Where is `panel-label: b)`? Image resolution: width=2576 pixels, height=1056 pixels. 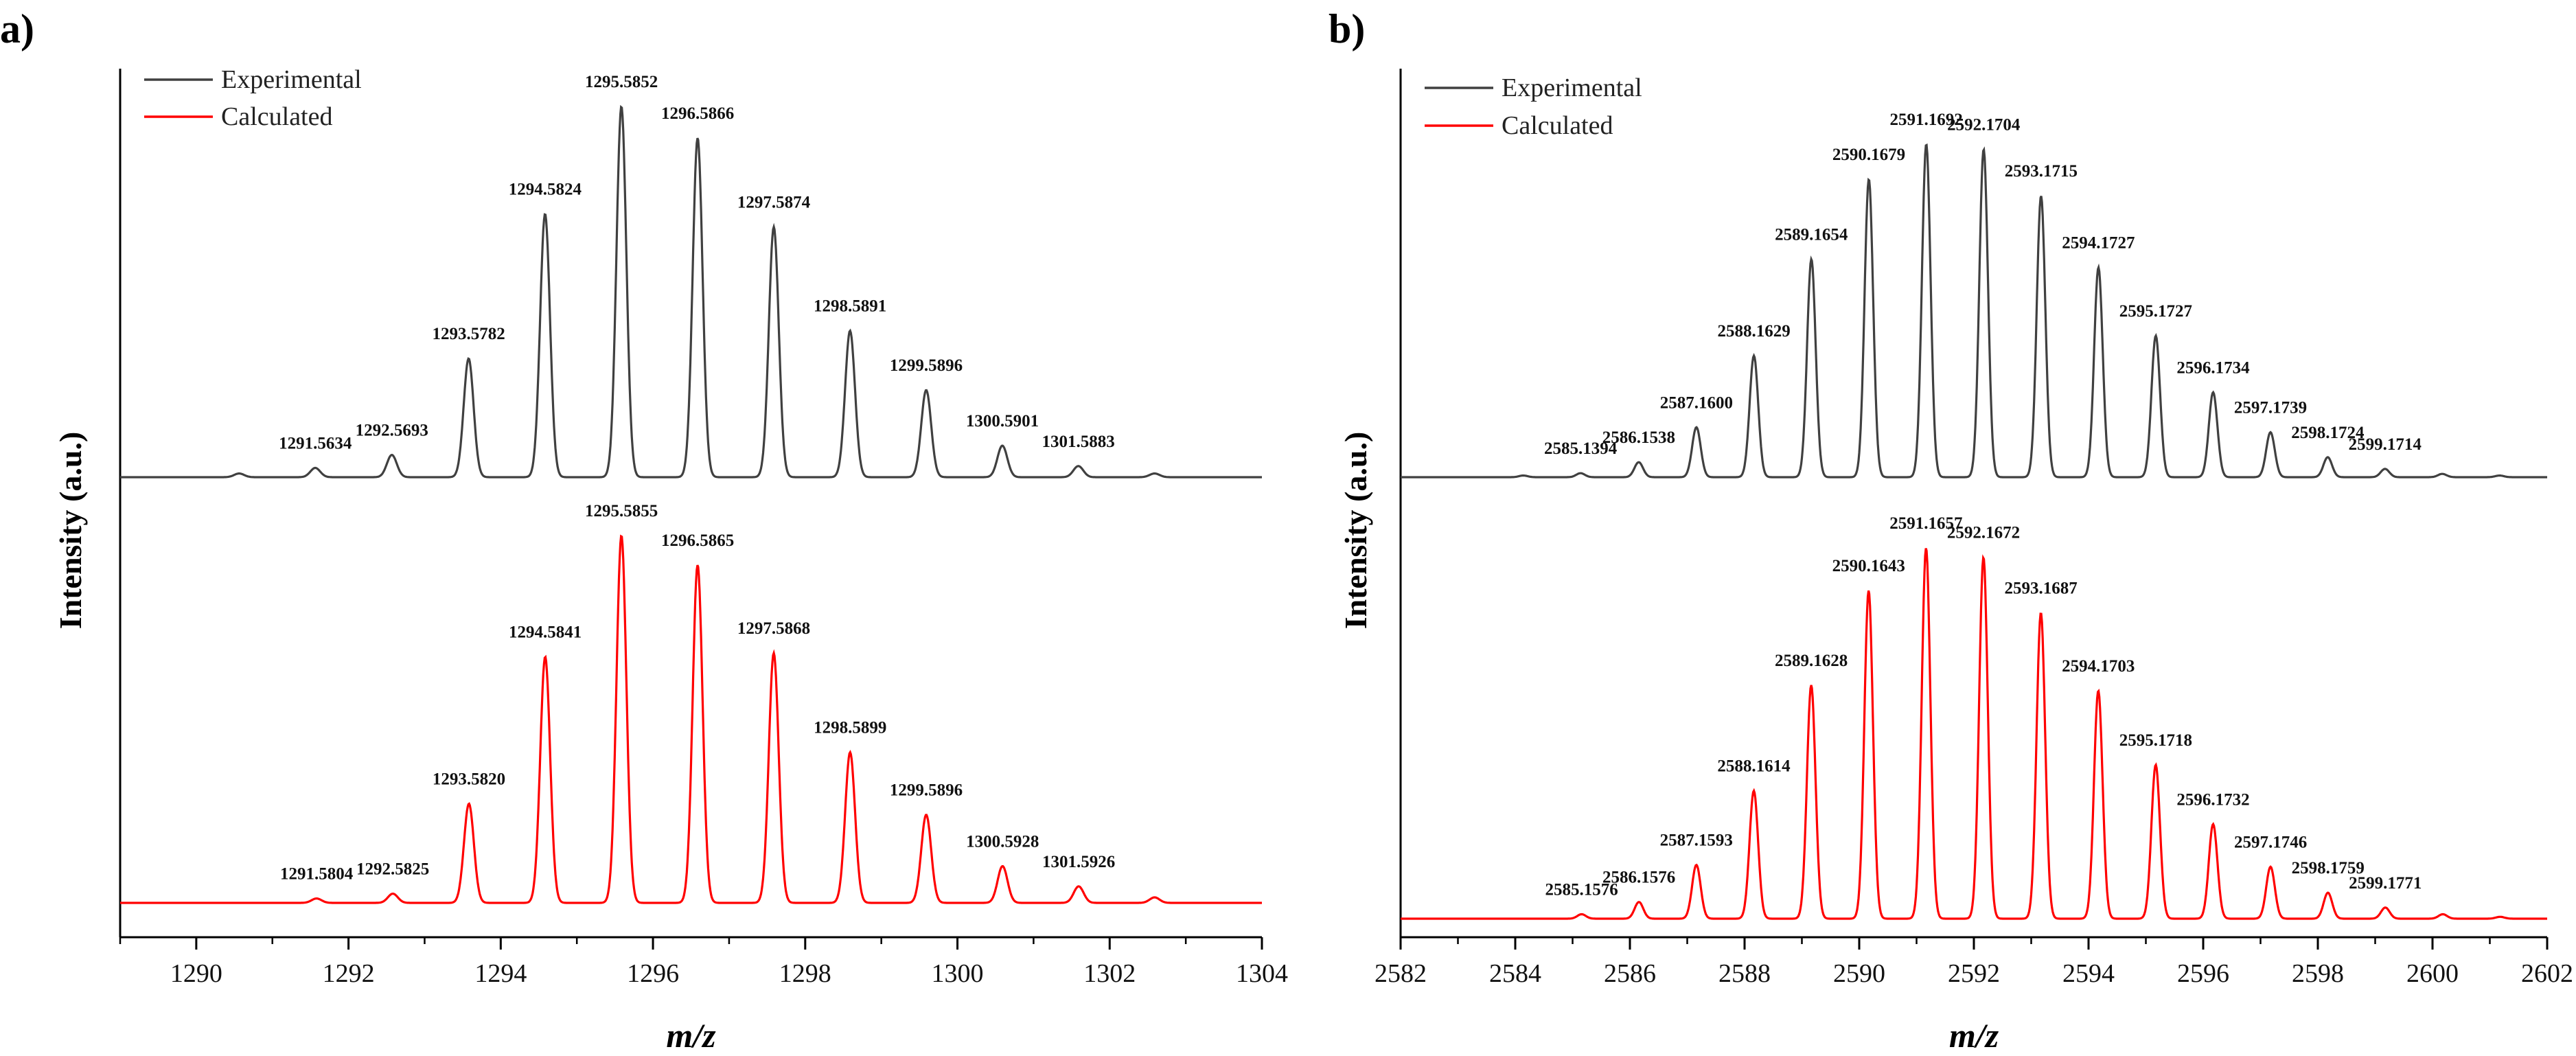 panel-label: b) is located at coordinates (1347, 28).